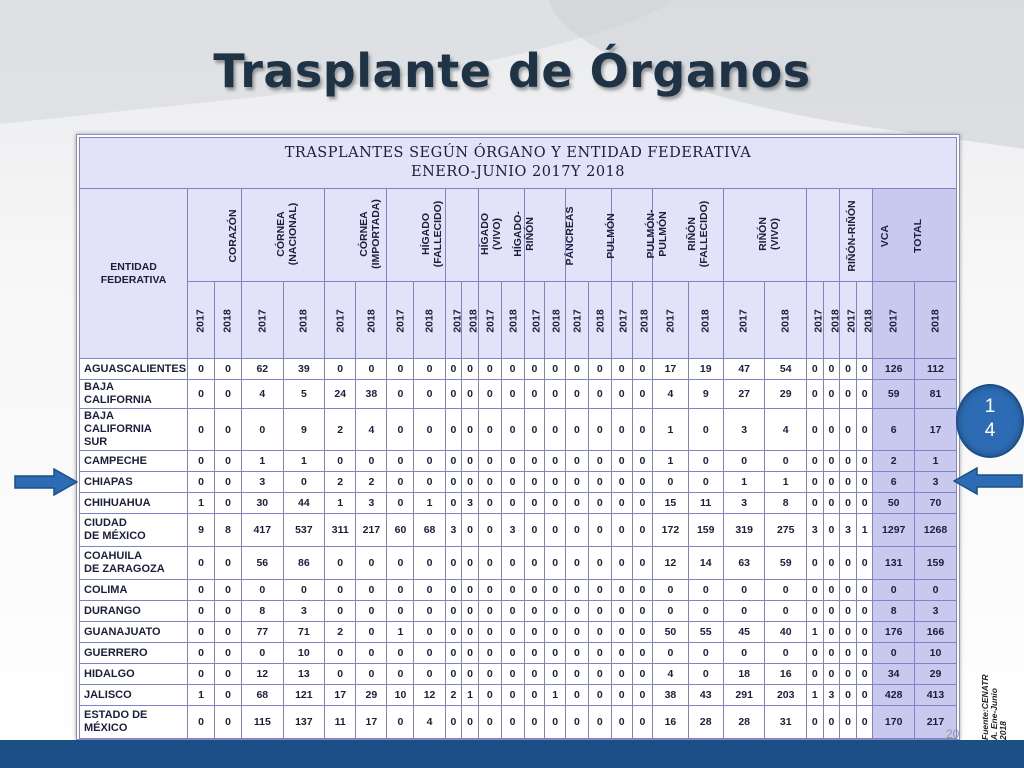 The image size is (1024, 768). I want to click on table-row: GUERRERO 0 0 0 10 0 0 0 0 0 0 0 0 0 0 0 0 0 0 0 0 0 0 0 0 0 0 0 10, so click(518, 653).